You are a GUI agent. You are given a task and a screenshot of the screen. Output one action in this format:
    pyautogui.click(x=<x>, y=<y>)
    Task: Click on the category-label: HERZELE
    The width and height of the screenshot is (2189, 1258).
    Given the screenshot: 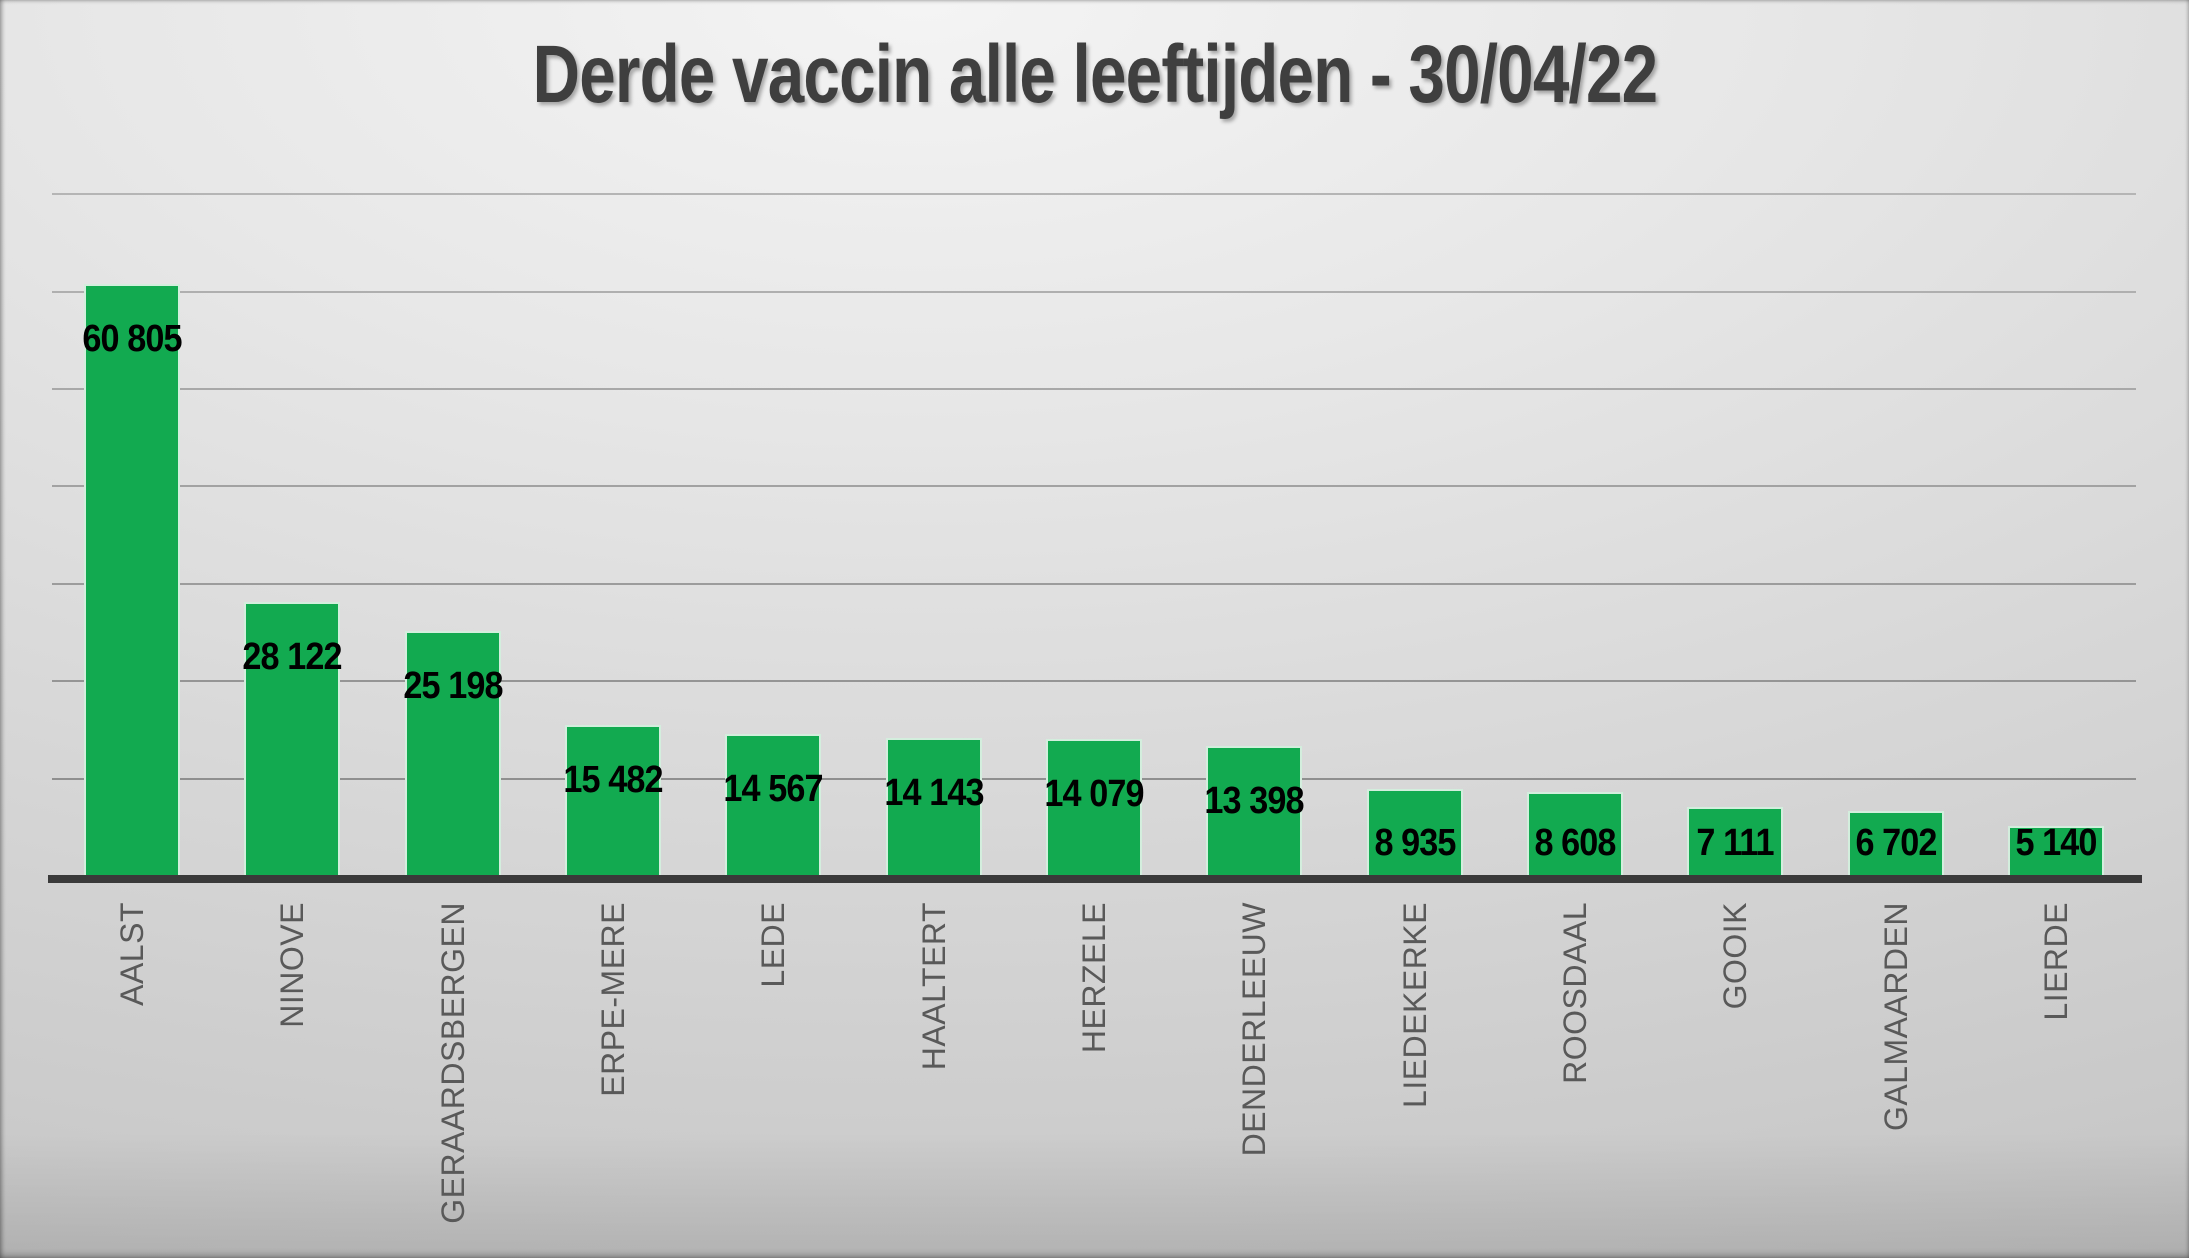 What is the action you would take?
    pyautogui.click(x=1094, y=978)
    